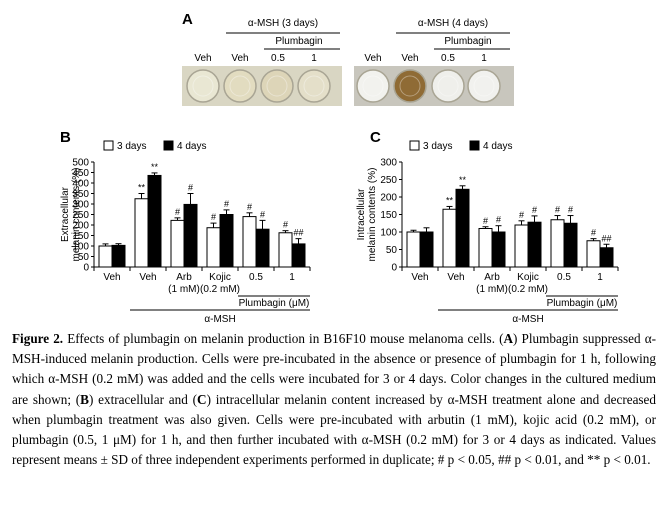 This screenshot has width=668, height=513. What do you see at coordinates (508, 338) in the screenshot?
I see `caption-ref-a: A` at bounding box center [508, 338].